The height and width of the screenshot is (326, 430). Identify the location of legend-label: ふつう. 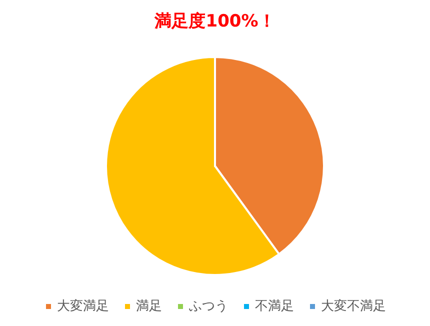
(208, 306).